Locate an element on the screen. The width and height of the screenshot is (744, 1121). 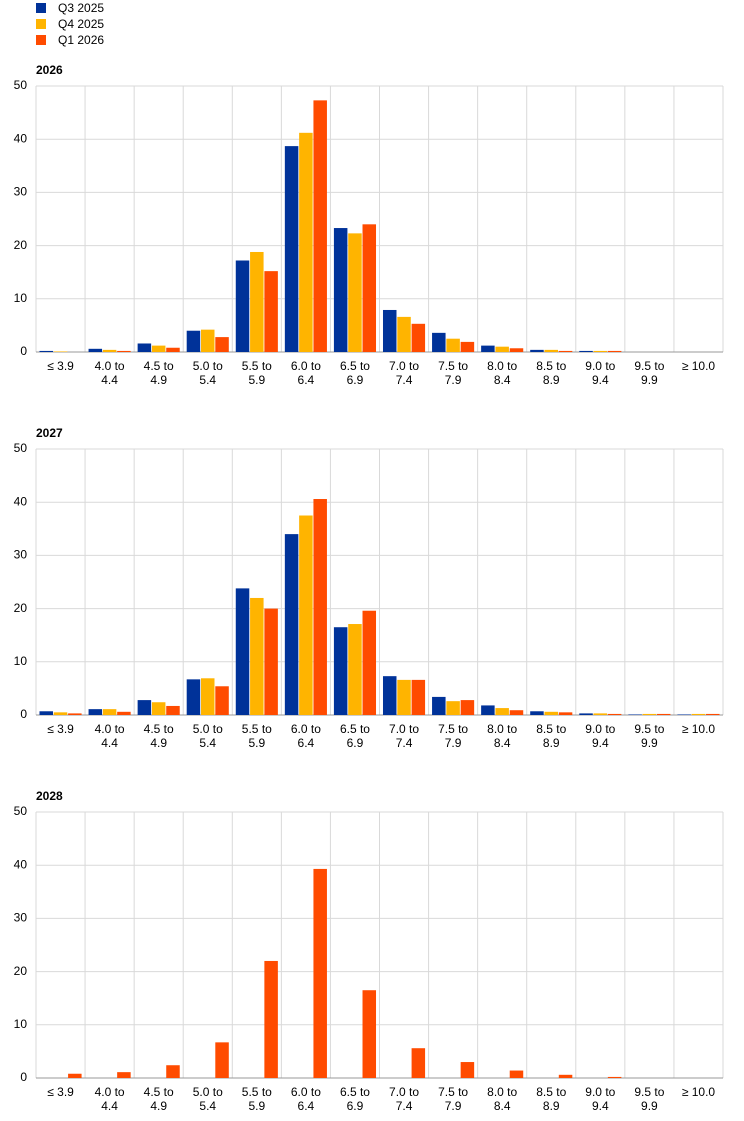
legend-swatch is located at coordinates (41, 8).